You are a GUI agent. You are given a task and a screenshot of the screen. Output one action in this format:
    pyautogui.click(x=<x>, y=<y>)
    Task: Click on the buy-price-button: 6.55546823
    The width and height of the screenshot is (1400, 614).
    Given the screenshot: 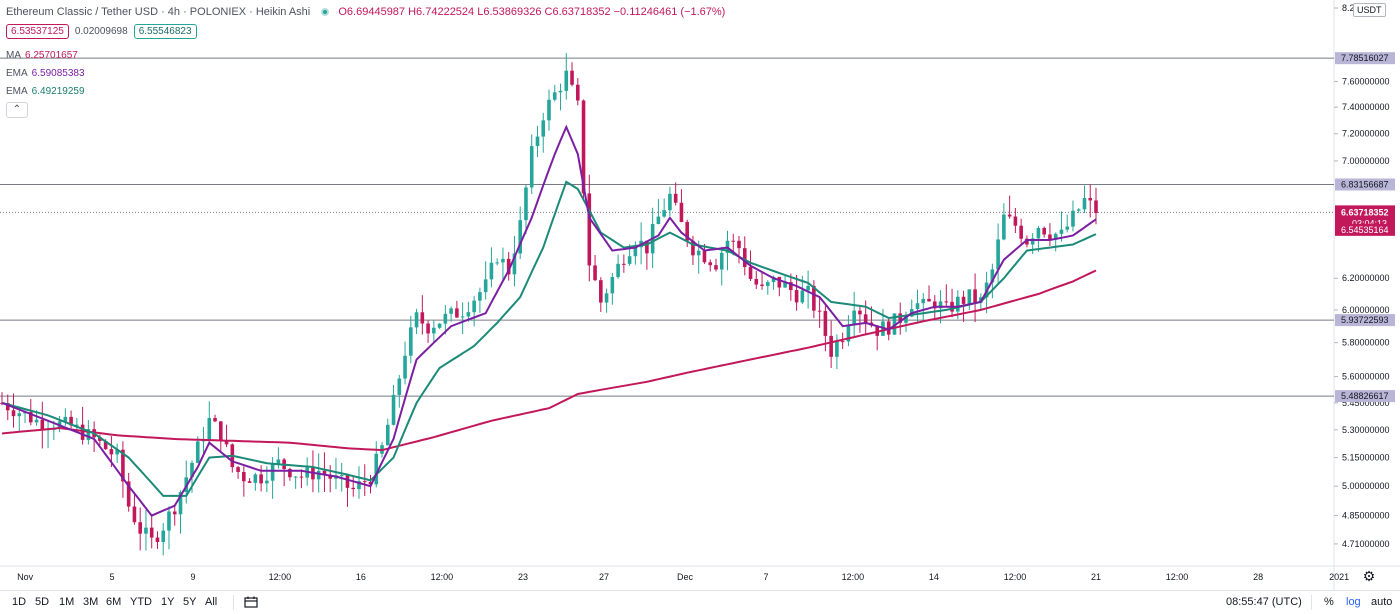 What is the action you would take?
    pyautogui.click(x=165, y=31)
    